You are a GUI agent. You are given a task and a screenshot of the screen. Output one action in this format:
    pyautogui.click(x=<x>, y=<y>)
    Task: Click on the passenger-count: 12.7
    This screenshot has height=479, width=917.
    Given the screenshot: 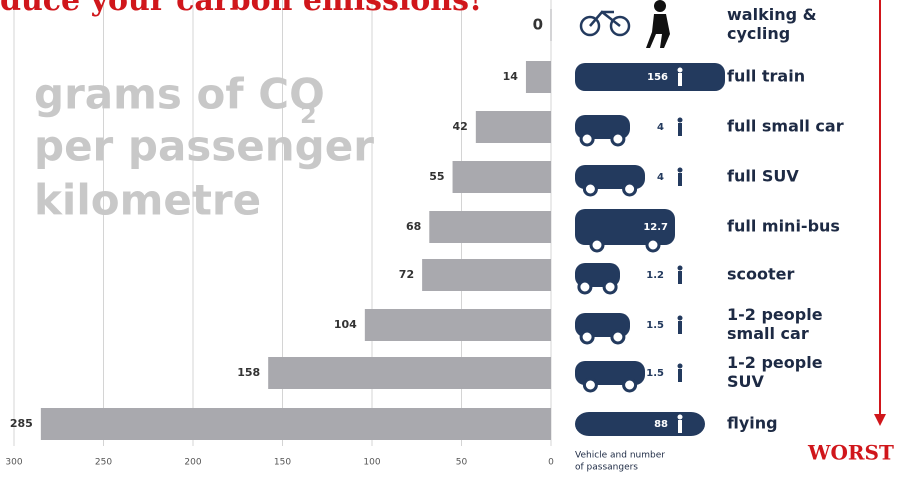 What is the action you would take?
    pyautogui.click(x=655, y=227)
    